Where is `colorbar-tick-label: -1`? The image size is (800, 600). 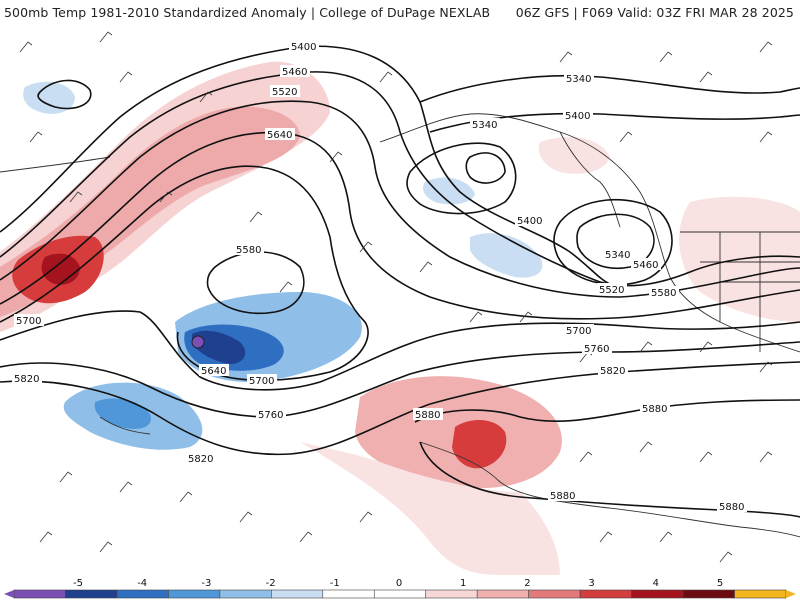
colorbar-tick-label: -1 is located at coordinates (335, 583).